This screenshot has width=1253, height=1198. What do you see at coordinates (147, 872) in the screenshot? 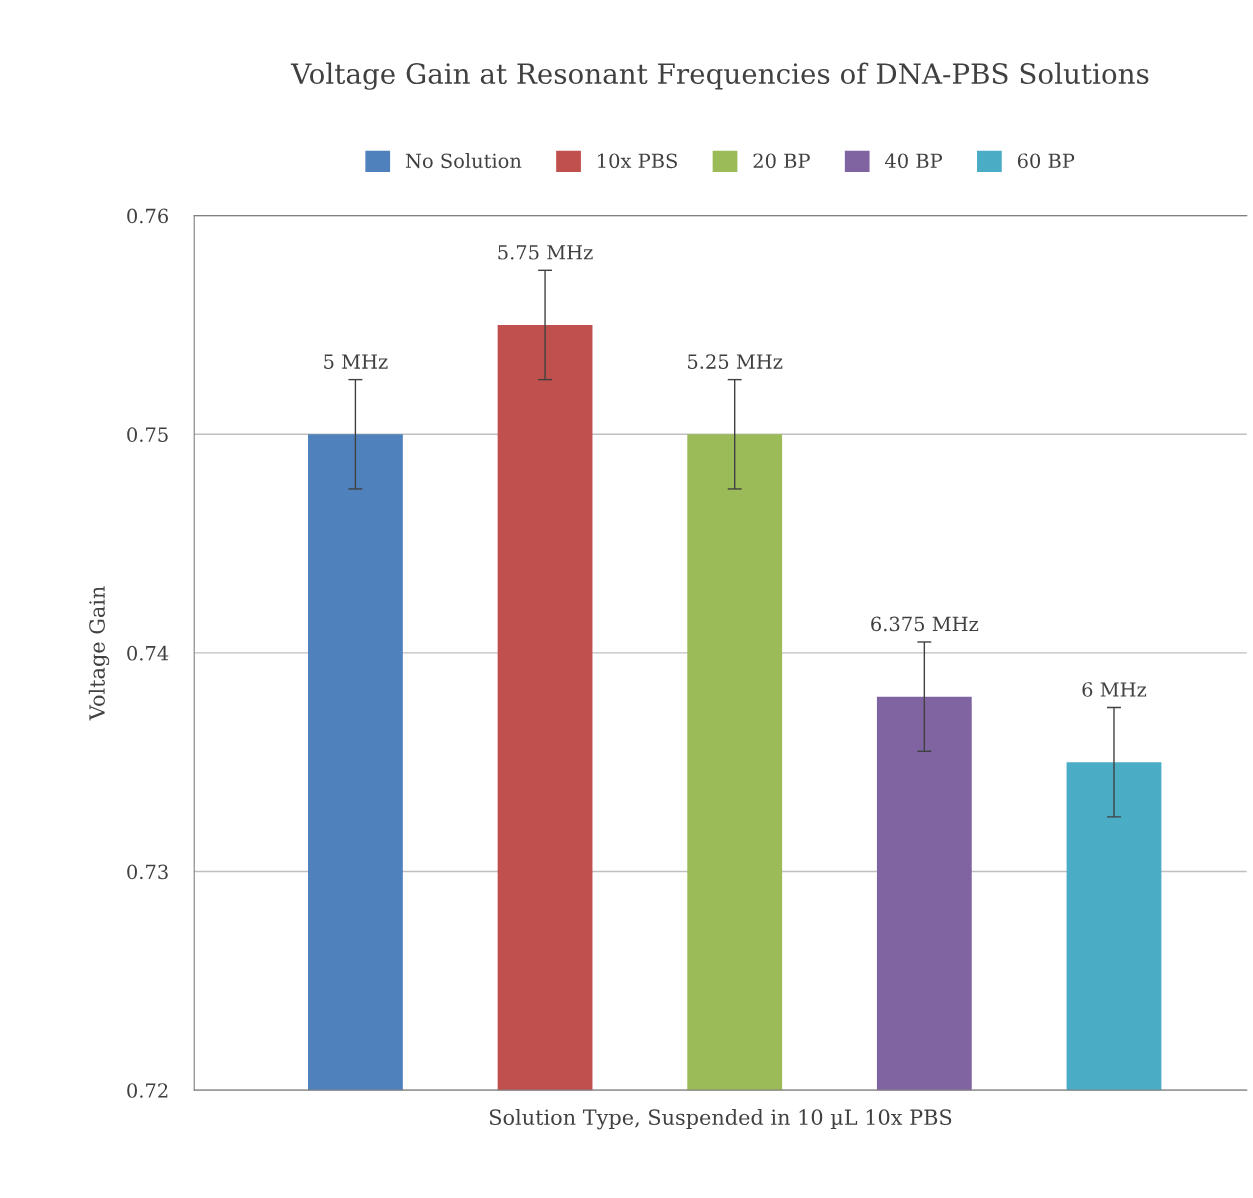
I see `y-tick-label: 0.73` at bounding box center [147, 872].